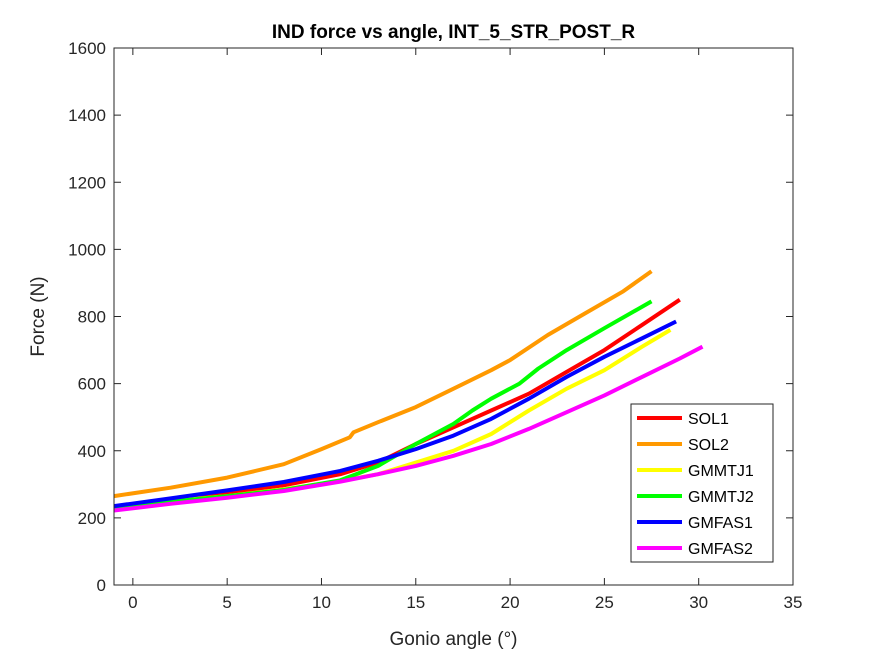 The height and width of the screenshot is (656, 875). I want to click on legend: SOL1 SOL2 GMMTJ1 GMMTJ2 GMFAS1 GMFAS2, so click(702, 483).